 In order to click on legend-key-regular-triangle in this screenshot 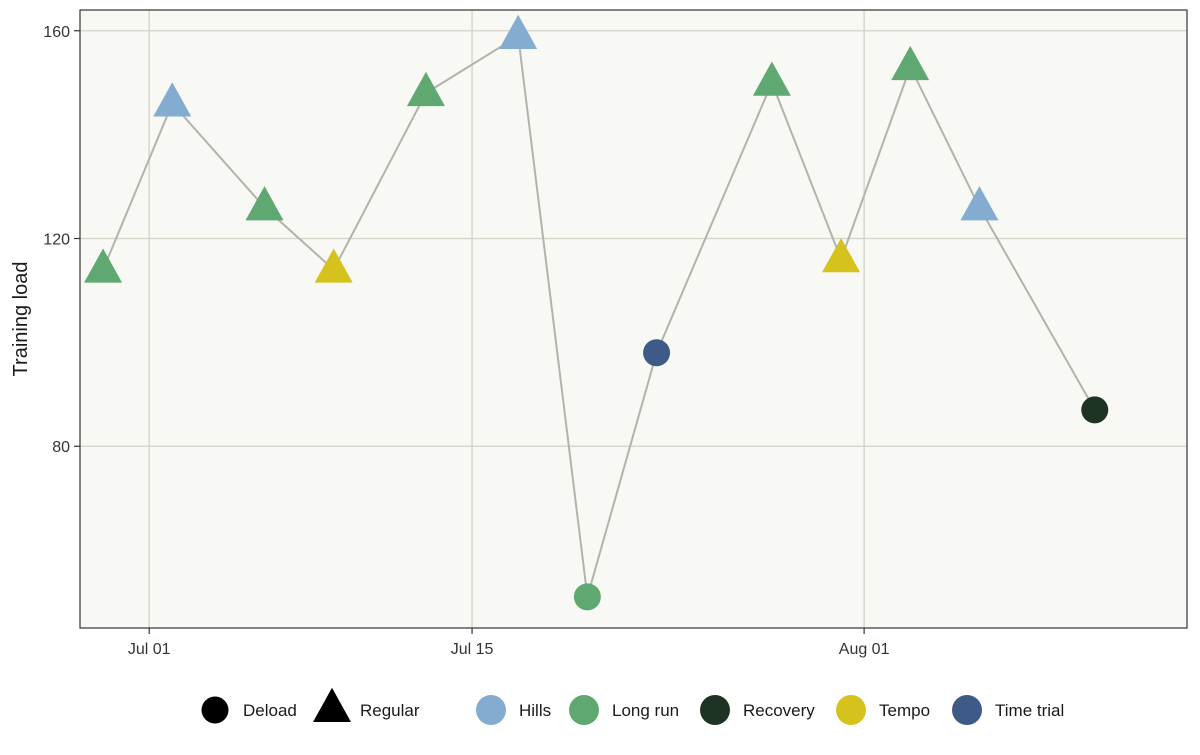, I will do `click(332, 704)`.